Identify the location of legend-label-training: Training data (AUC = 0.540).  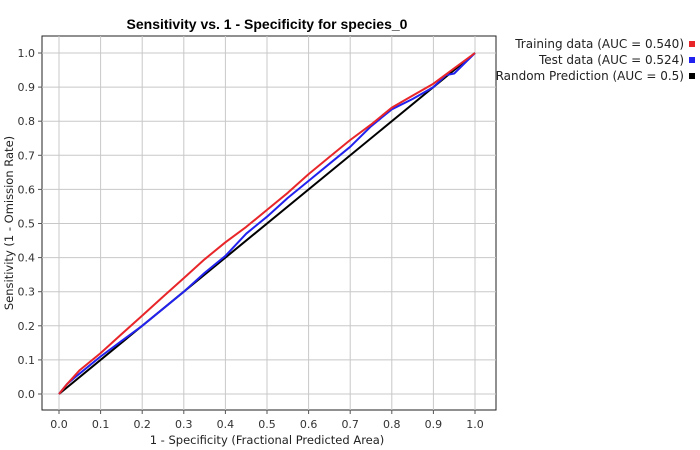
(599, 44).